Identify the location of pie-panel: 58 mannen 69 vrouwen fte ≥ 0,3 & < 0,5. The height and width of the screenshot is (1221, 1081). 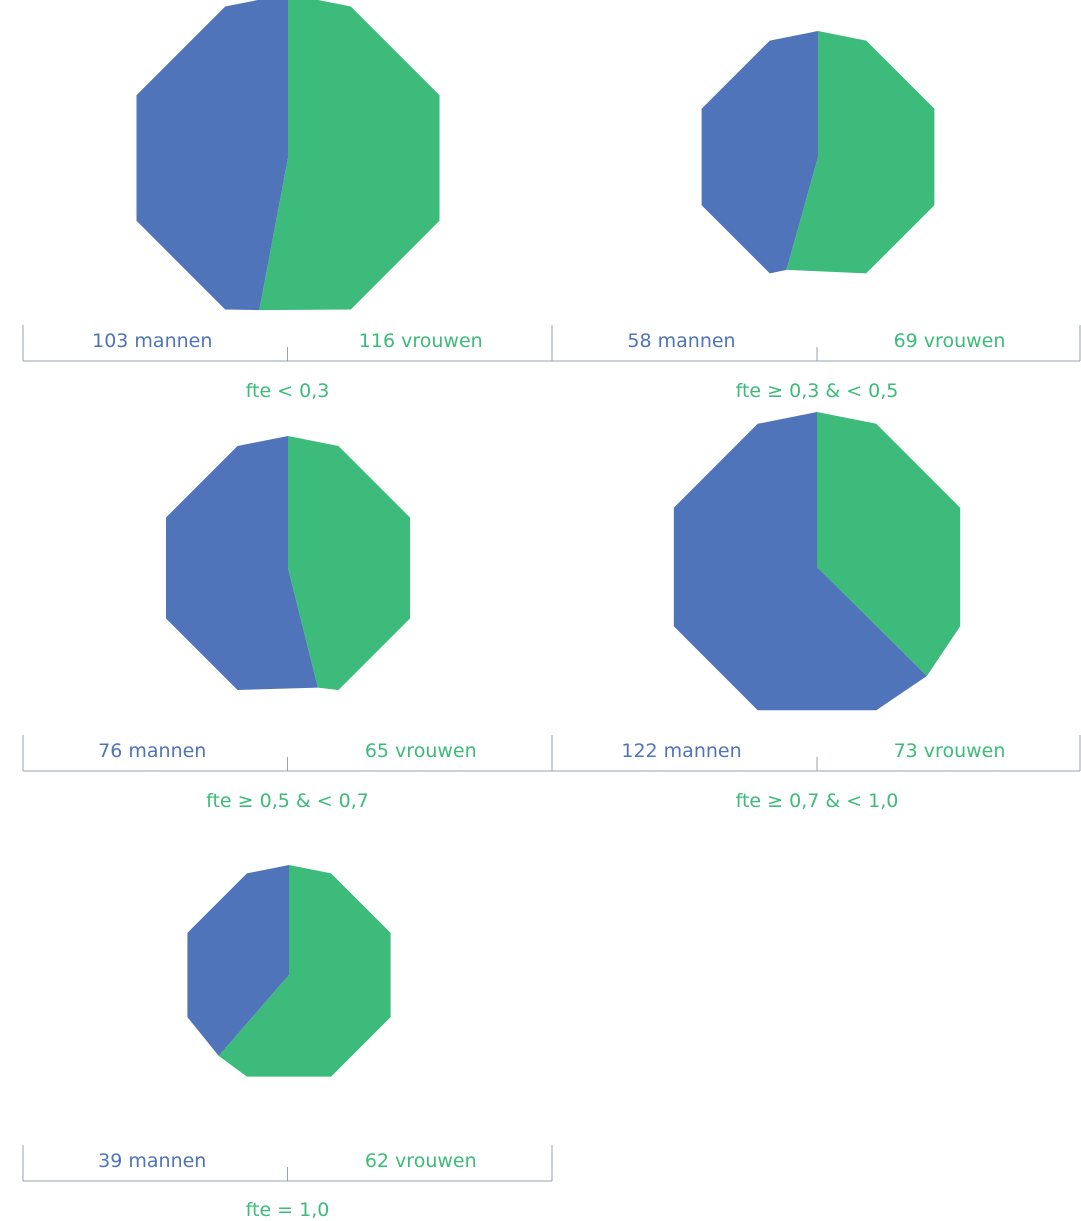
(816, 216).